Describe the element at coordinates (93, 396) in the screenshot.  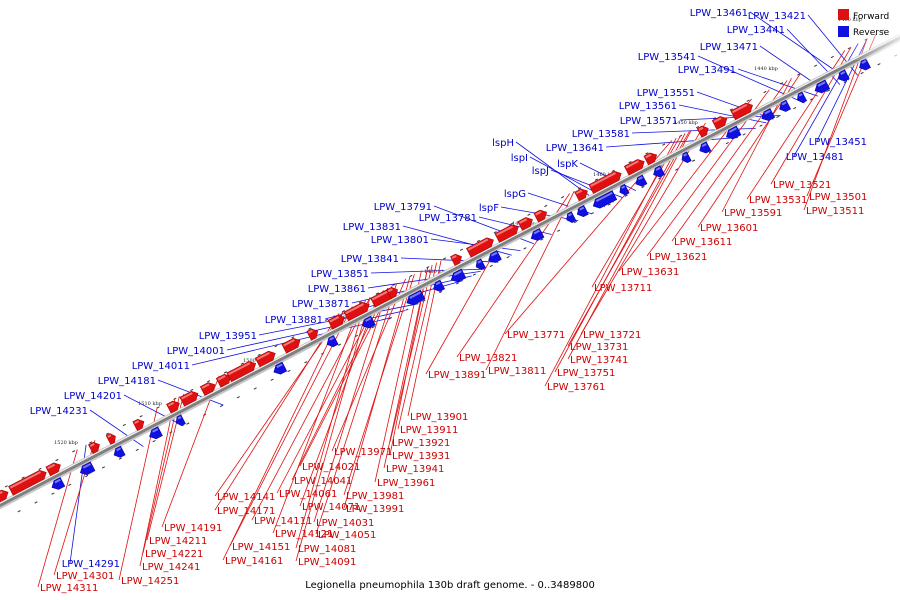
I see `reverse-gene-label: LPW_14201` at that location.